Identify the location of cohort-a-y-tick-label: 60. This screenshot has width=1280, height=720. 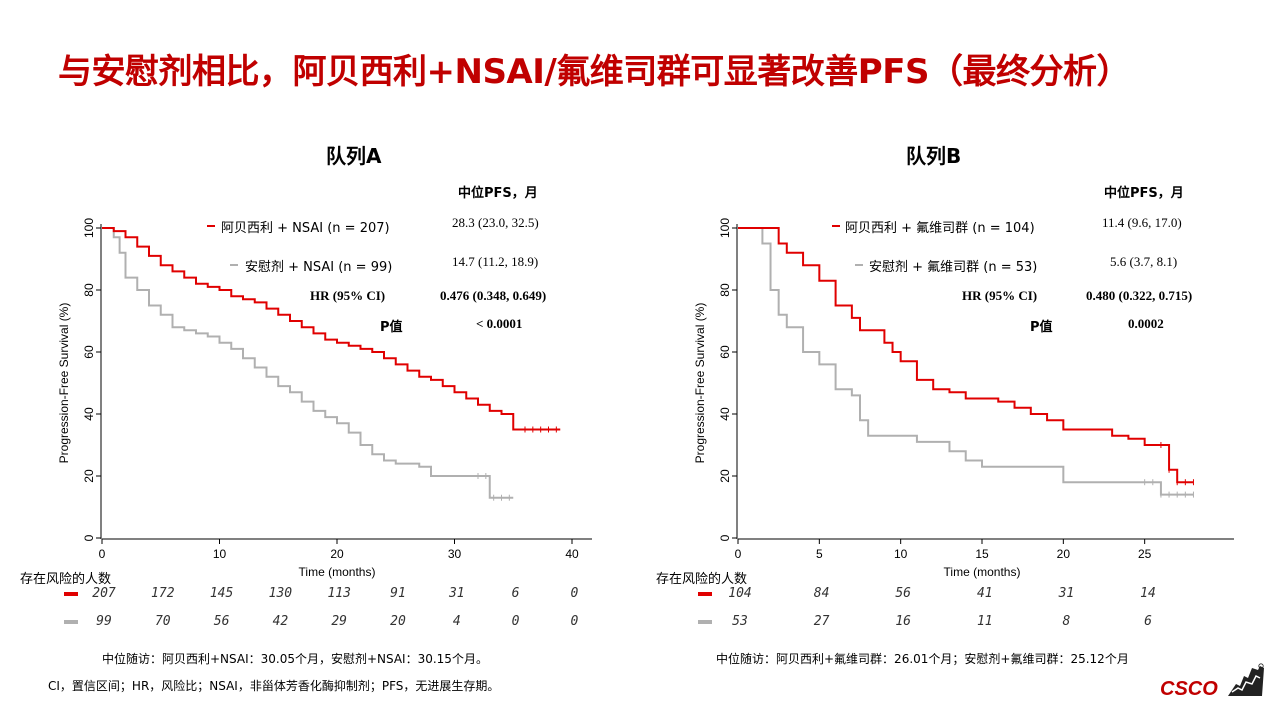
(89, 352).